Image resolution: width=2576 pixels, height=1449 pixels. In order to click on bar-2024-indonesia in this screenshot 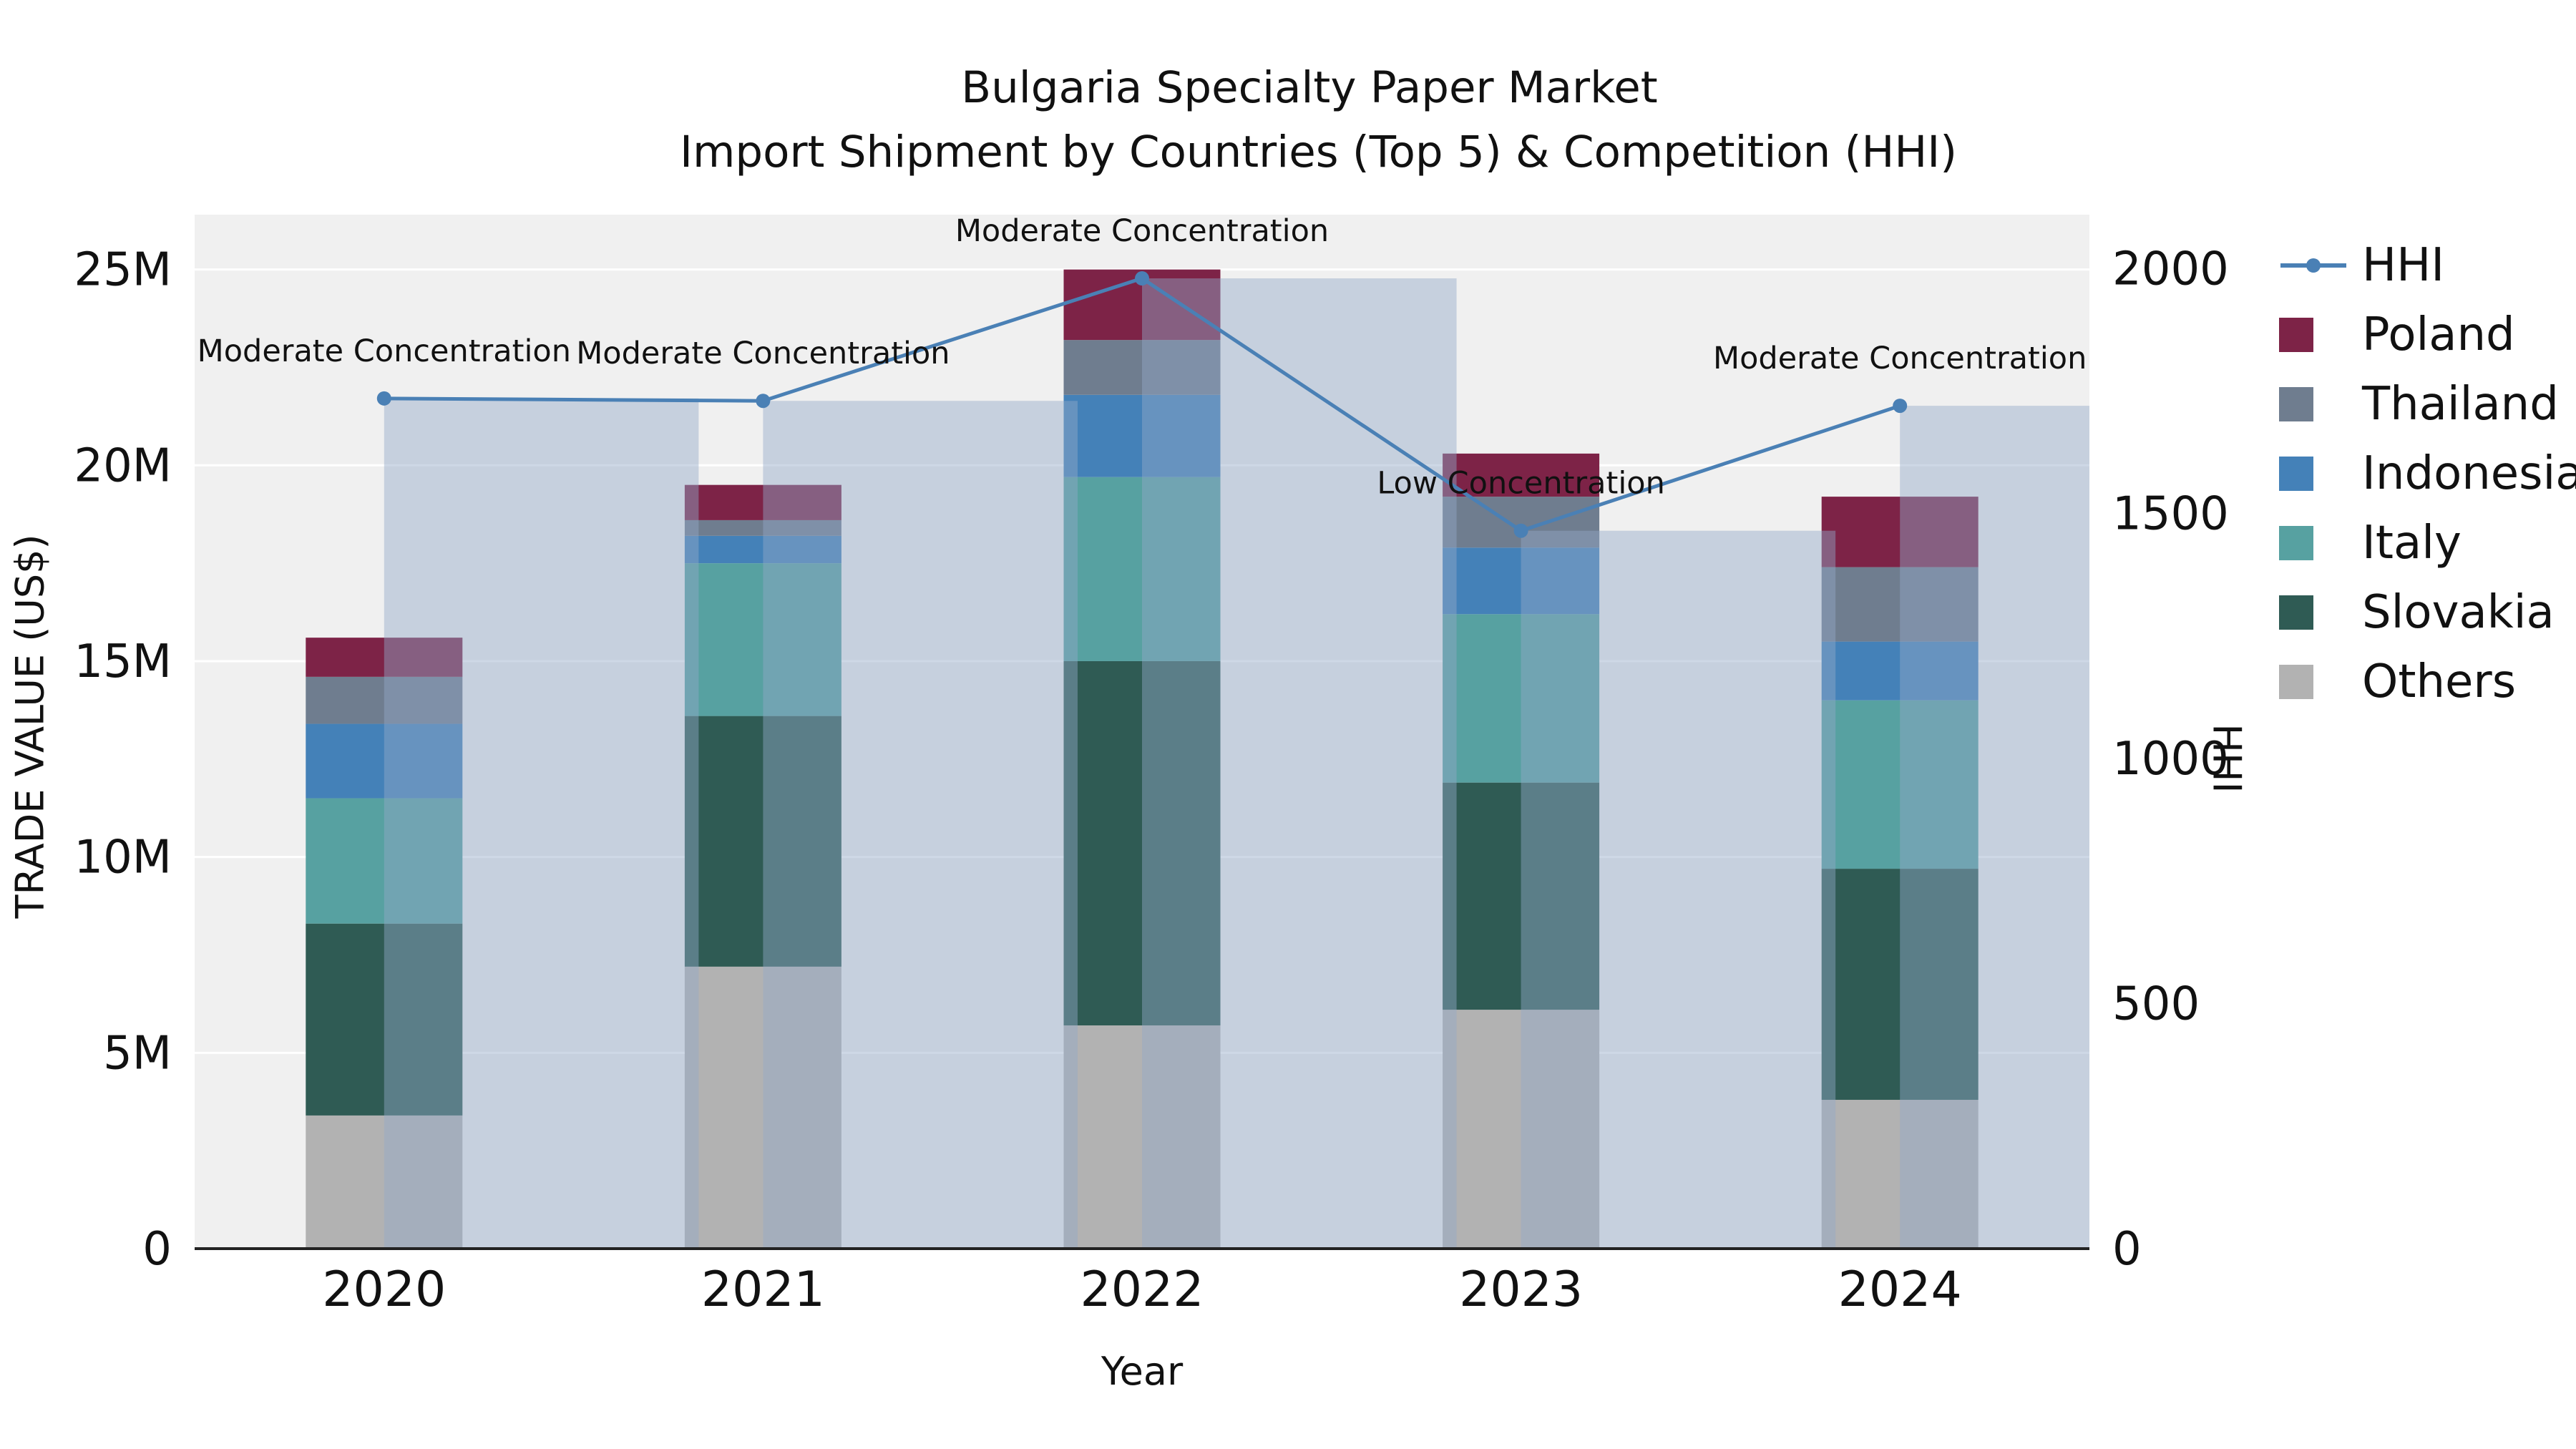, I will do `click(1900, 671)`.